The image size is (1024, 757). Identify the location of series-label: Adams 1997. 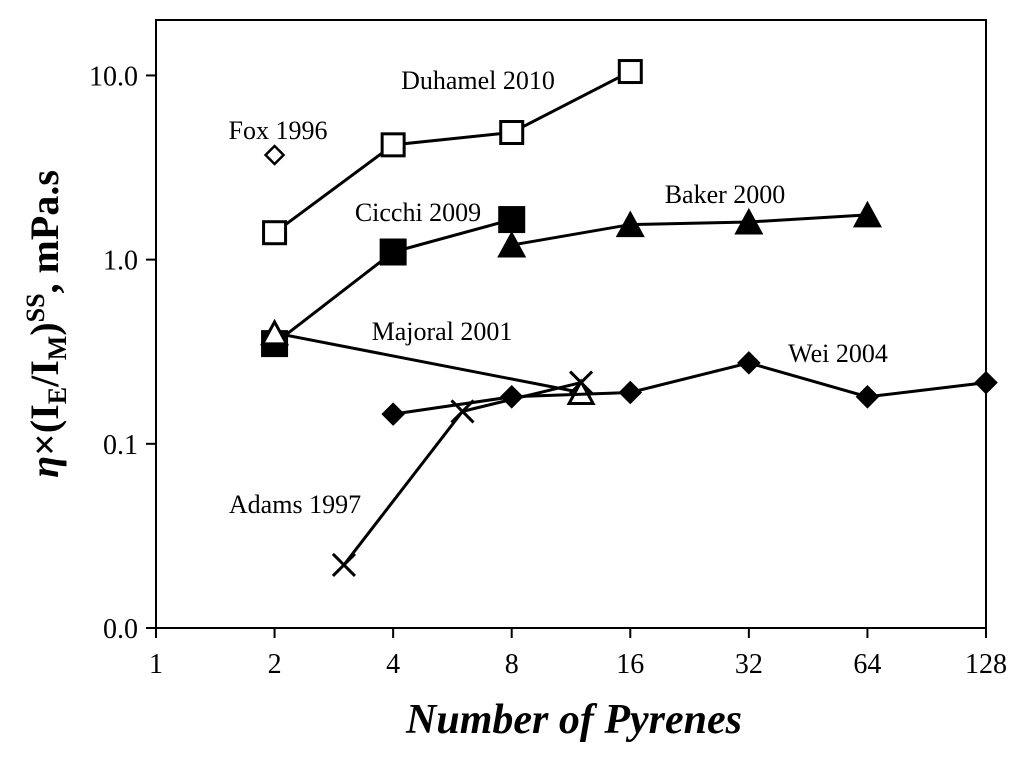
(295, 504).